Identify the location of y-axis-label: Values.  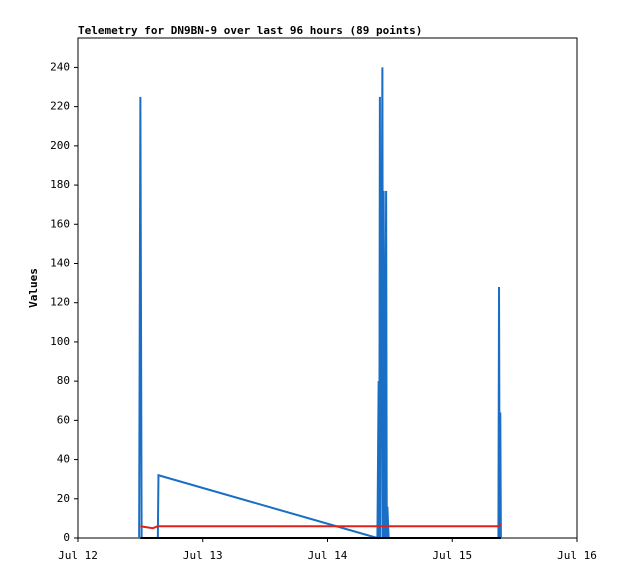
(33, 288).